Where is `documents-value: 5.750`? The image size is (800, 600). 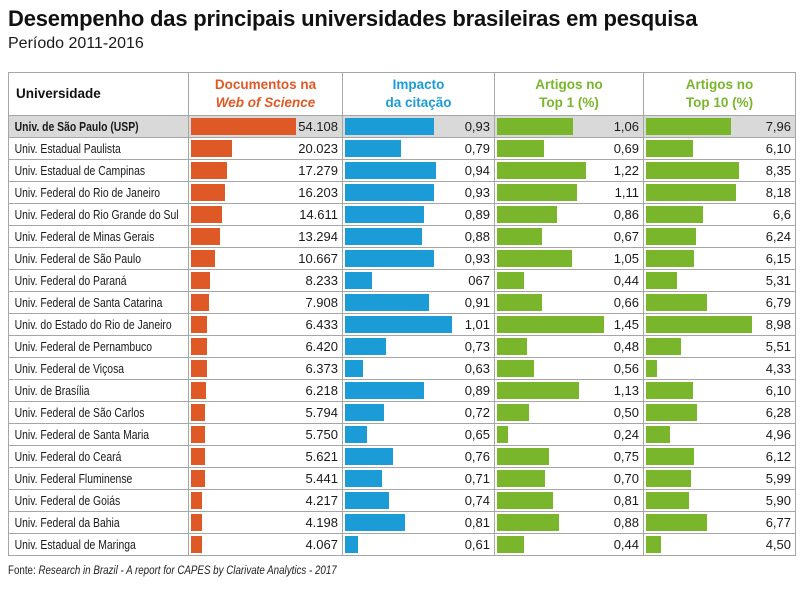 documents-value: 5.750 is located at coordinates (321, 434).